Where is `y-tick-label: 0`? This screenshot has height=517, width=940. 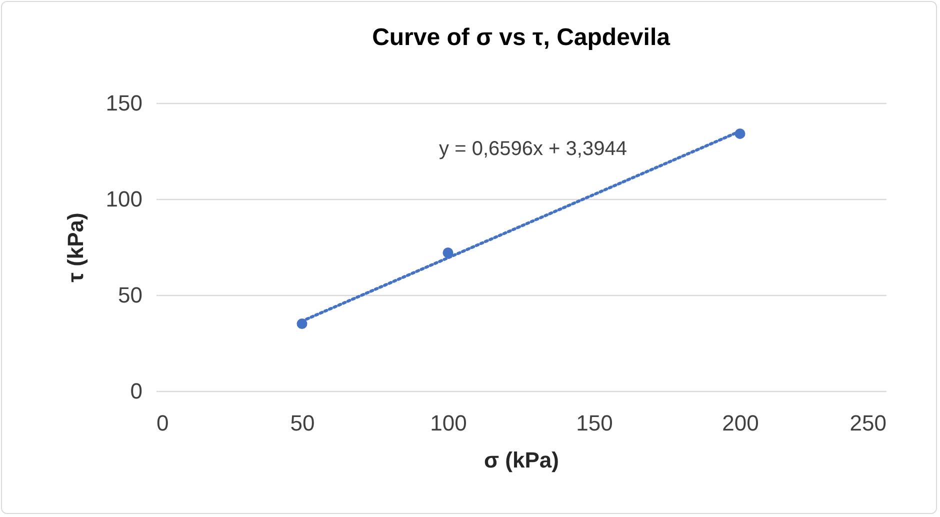
y-tick-label: 0 is located at coordinates (136, 391).